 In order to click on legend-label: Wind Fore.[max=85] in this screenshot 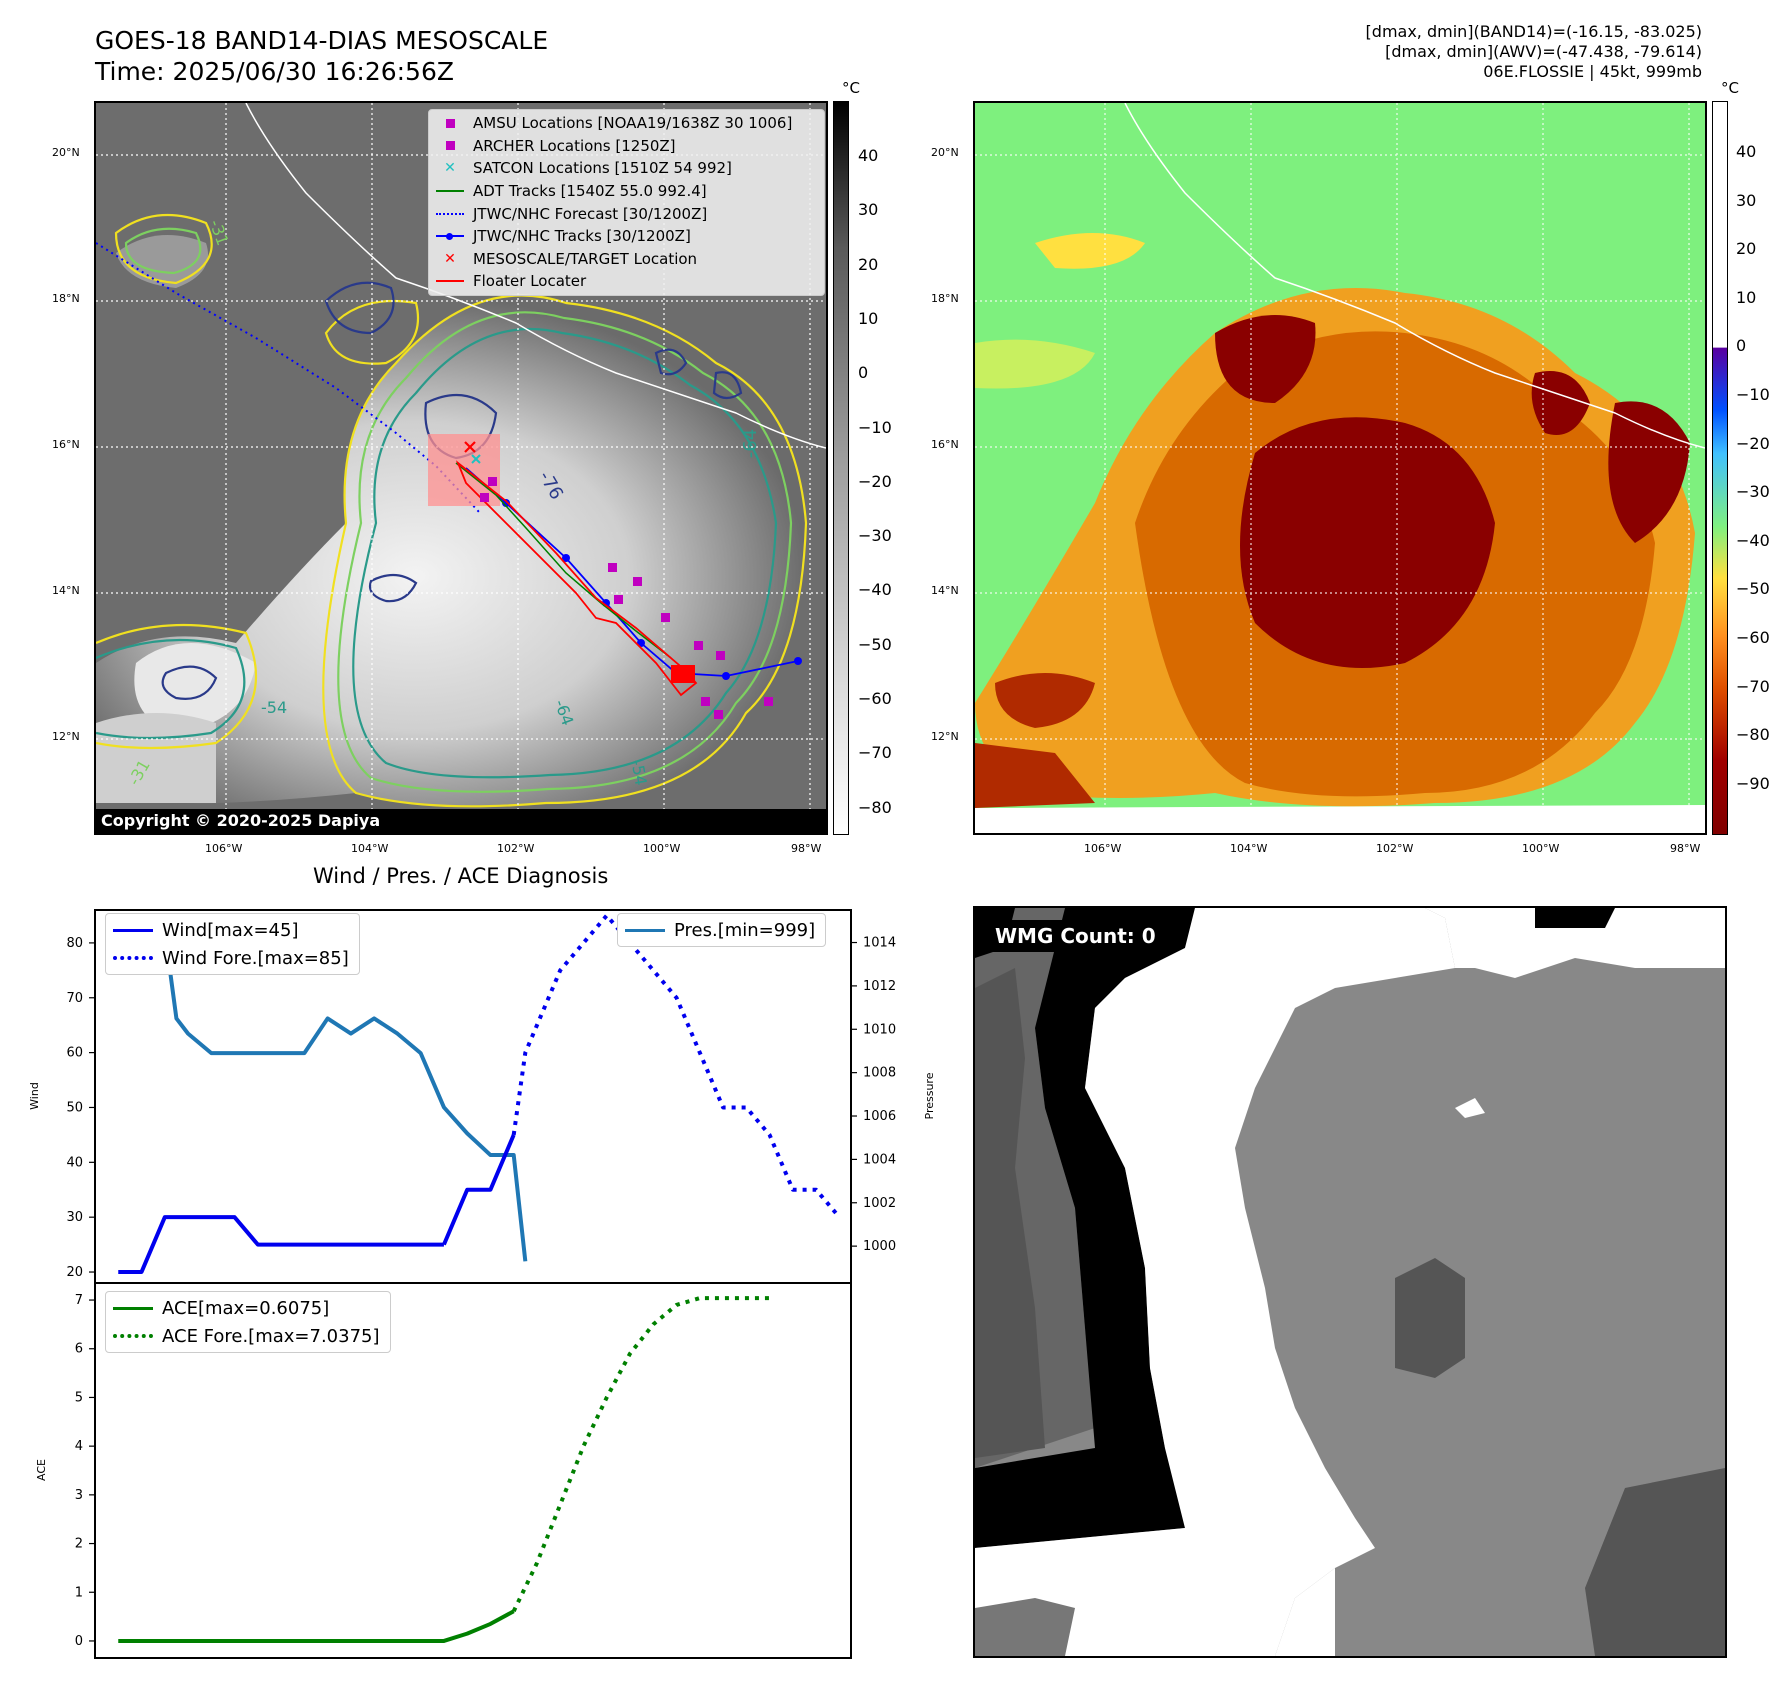, I will do `click(255, 958)`.